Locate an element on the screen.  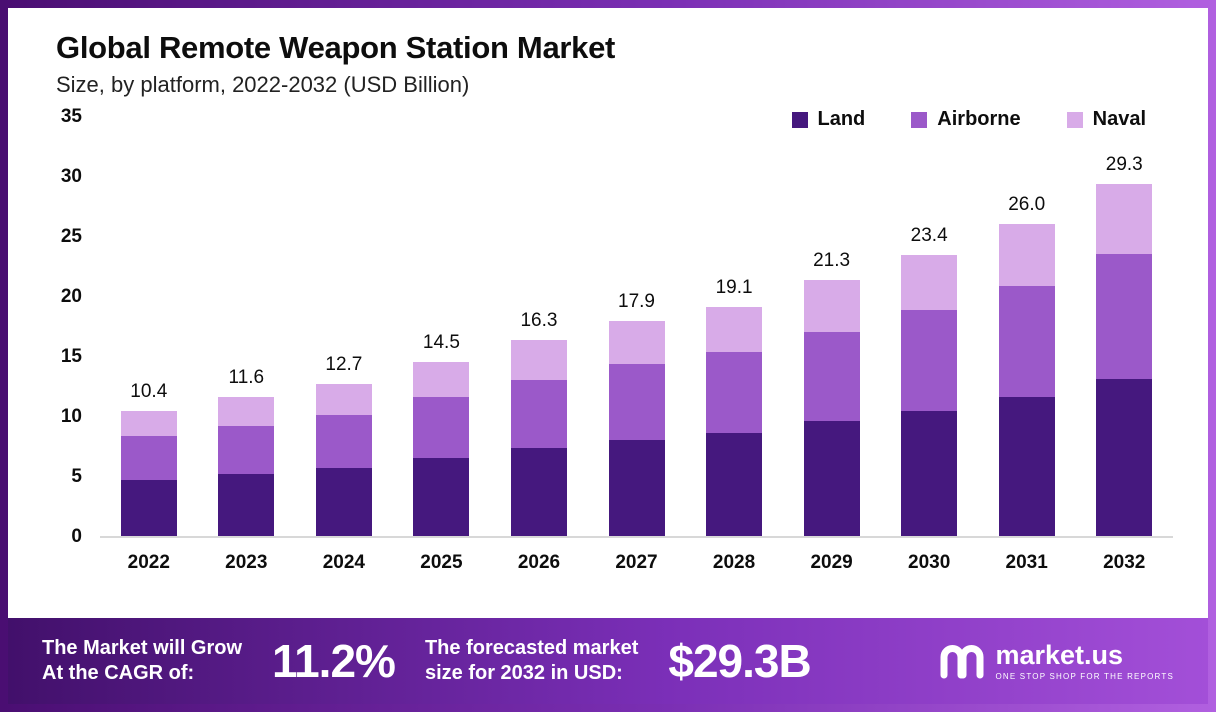
legend-item-airborne: Airborne is located at coordinates (966, 119).